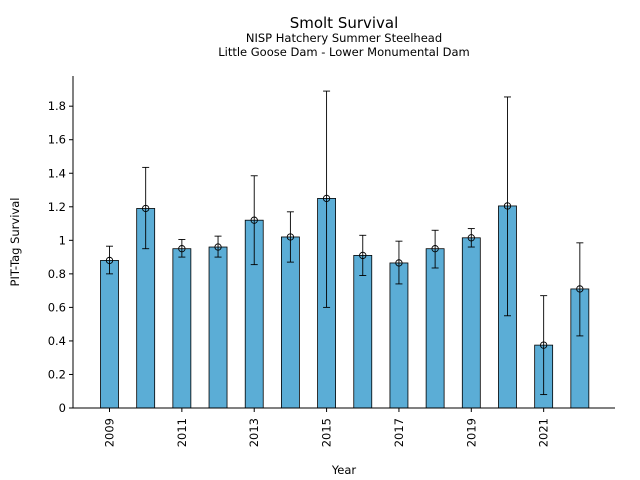 Image resolution: width=640 pixels, height=480 pixels. Describe the element at coordinates (399, 335) in the screenshot. I see `bar-2017` at that location.